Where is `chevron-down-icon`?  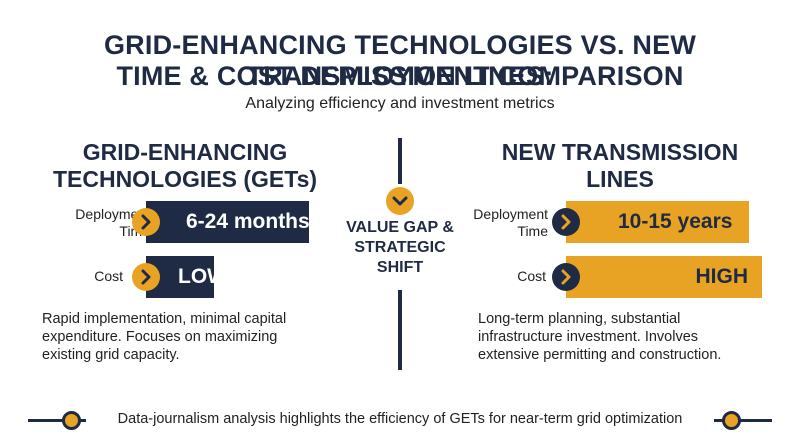 chevron-down-icon is located at coordinates (400, 201).